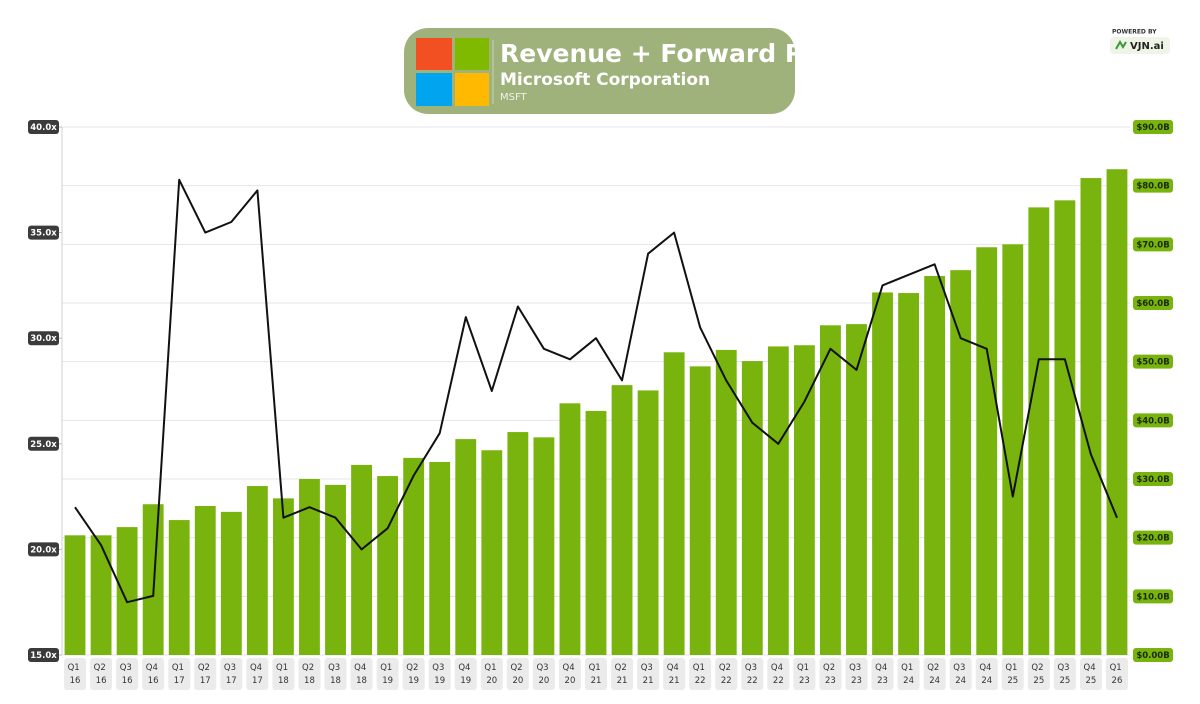  What do you see at coordinates (179, 681) in the screenshot?
I see `x-tick-part: 17` at bounding box center [179, 681].